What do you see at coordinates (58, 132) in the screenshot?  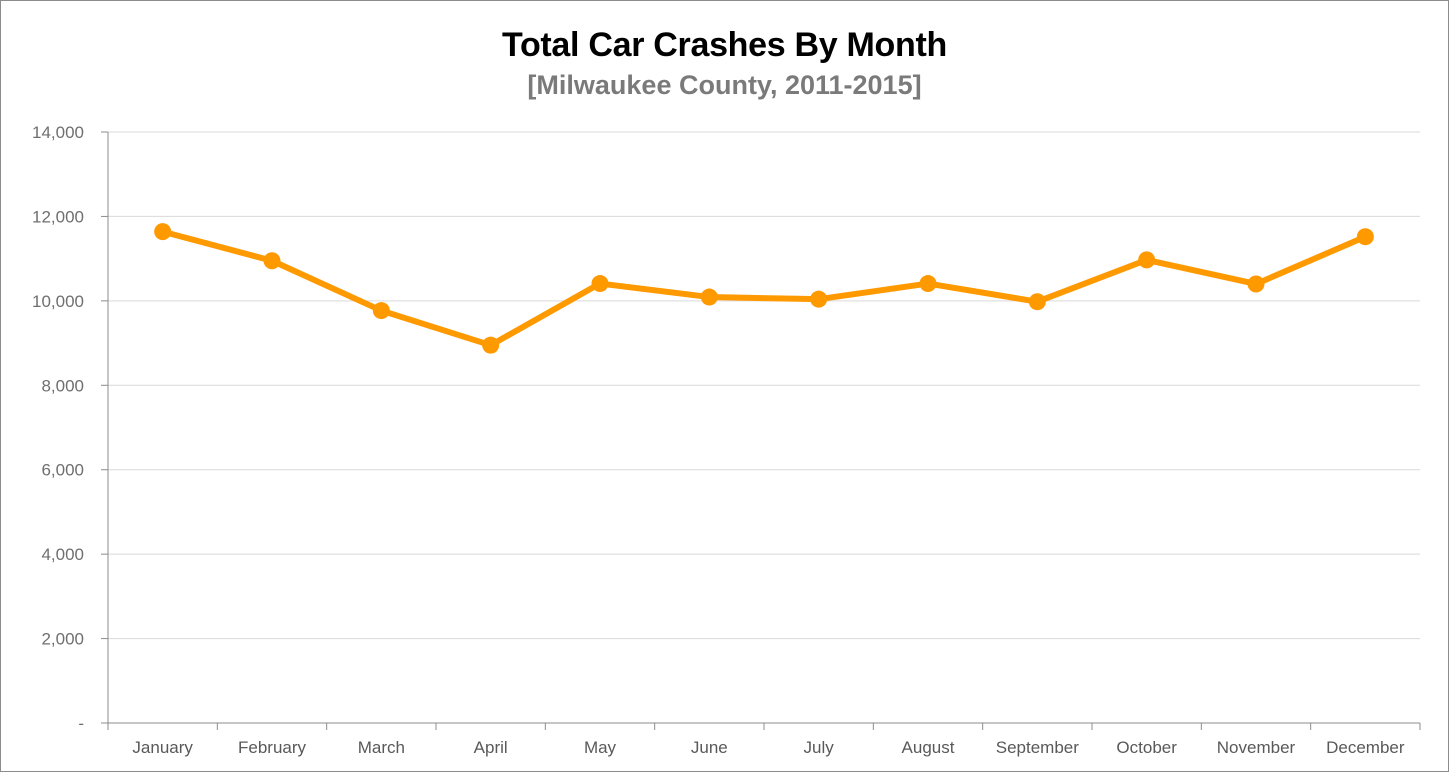 I see `y-tick-label: 14,000` at bounding box center [58, 132].